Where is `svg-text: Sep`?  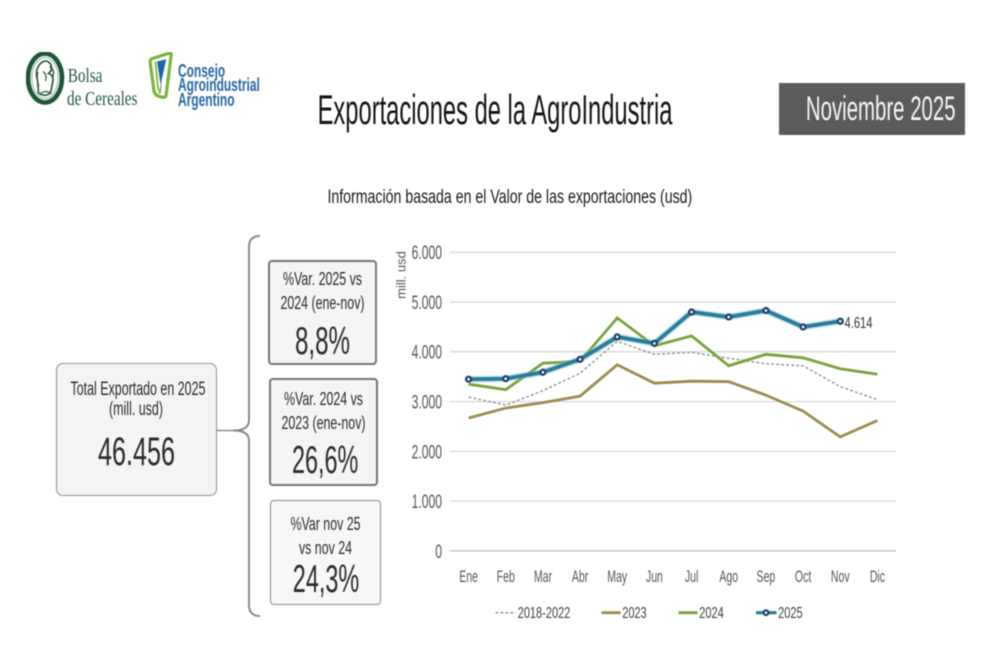
svg-text: Sep is located at coordinates (766, 575).